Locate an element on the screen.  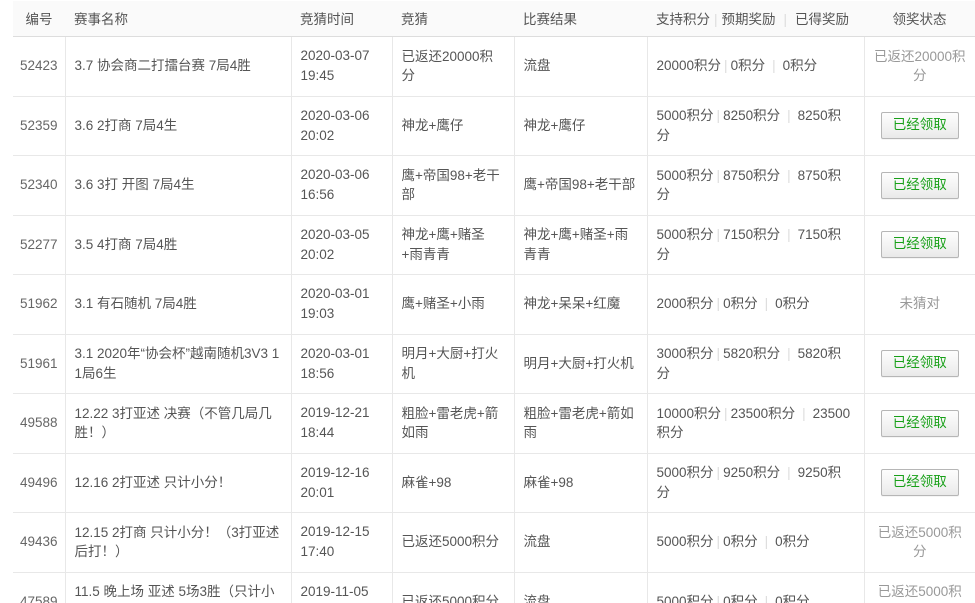
cell-points: 5000积分 | 9250积分 | 9250积分 is located at coordinates (756, 483).